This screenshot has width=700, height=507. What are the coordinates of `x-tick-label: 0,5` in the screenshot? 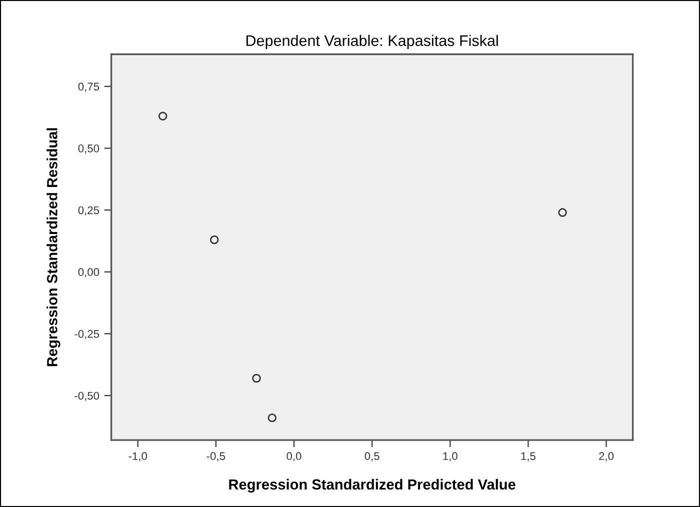 It's located at (372, 457).